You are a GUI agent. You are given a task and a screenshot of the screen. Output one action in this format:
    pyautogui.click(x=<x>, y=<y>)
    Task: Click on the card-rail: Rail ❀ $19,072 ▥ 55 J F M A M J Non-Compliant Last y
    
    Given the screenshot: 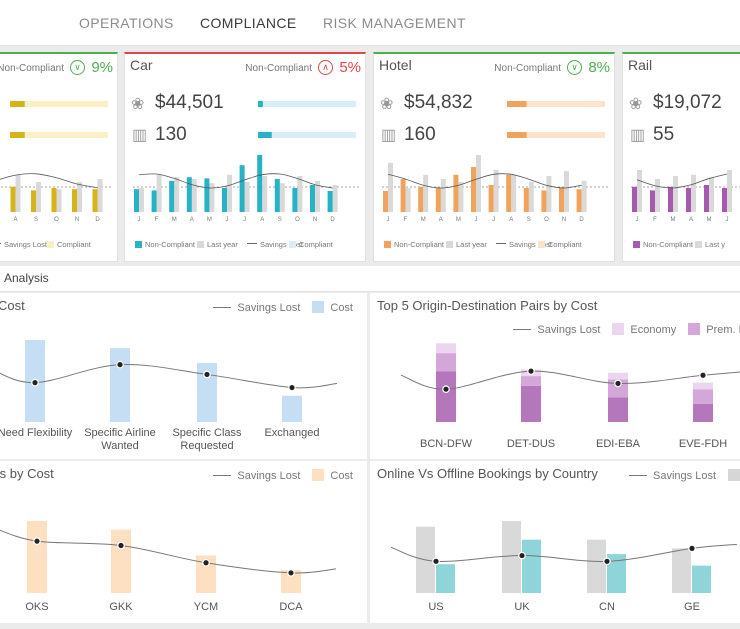 What is the action you would take?
    pyautogui.click(x=681, y=157)
    